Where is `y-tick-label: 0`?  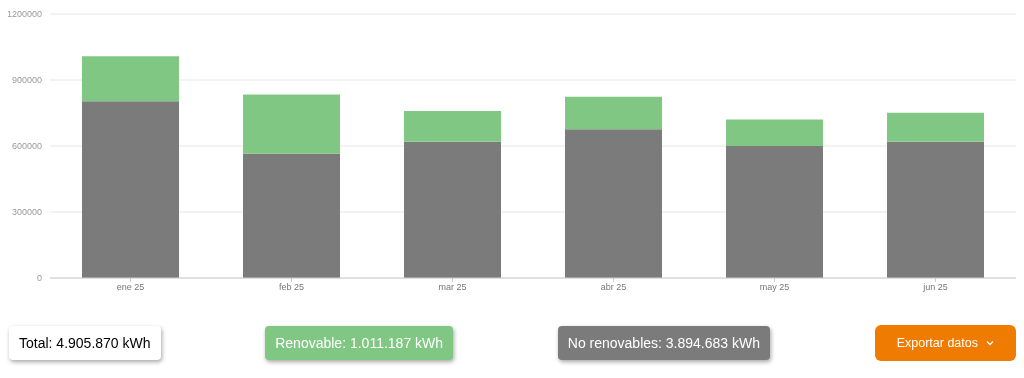 y-tick-label: 0 is located at coordinates (39, 278).